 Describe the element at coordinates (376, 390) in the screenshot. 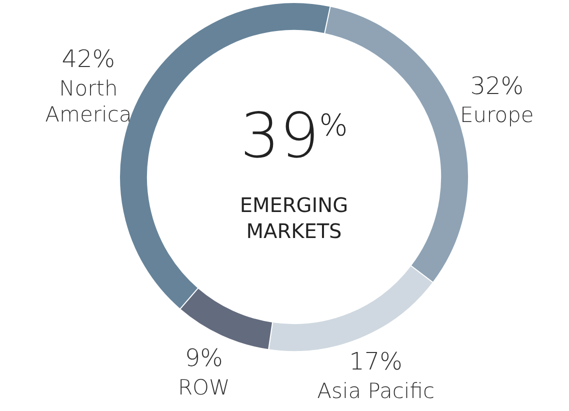

I see `slice-label: Asia Pacific` at that location.